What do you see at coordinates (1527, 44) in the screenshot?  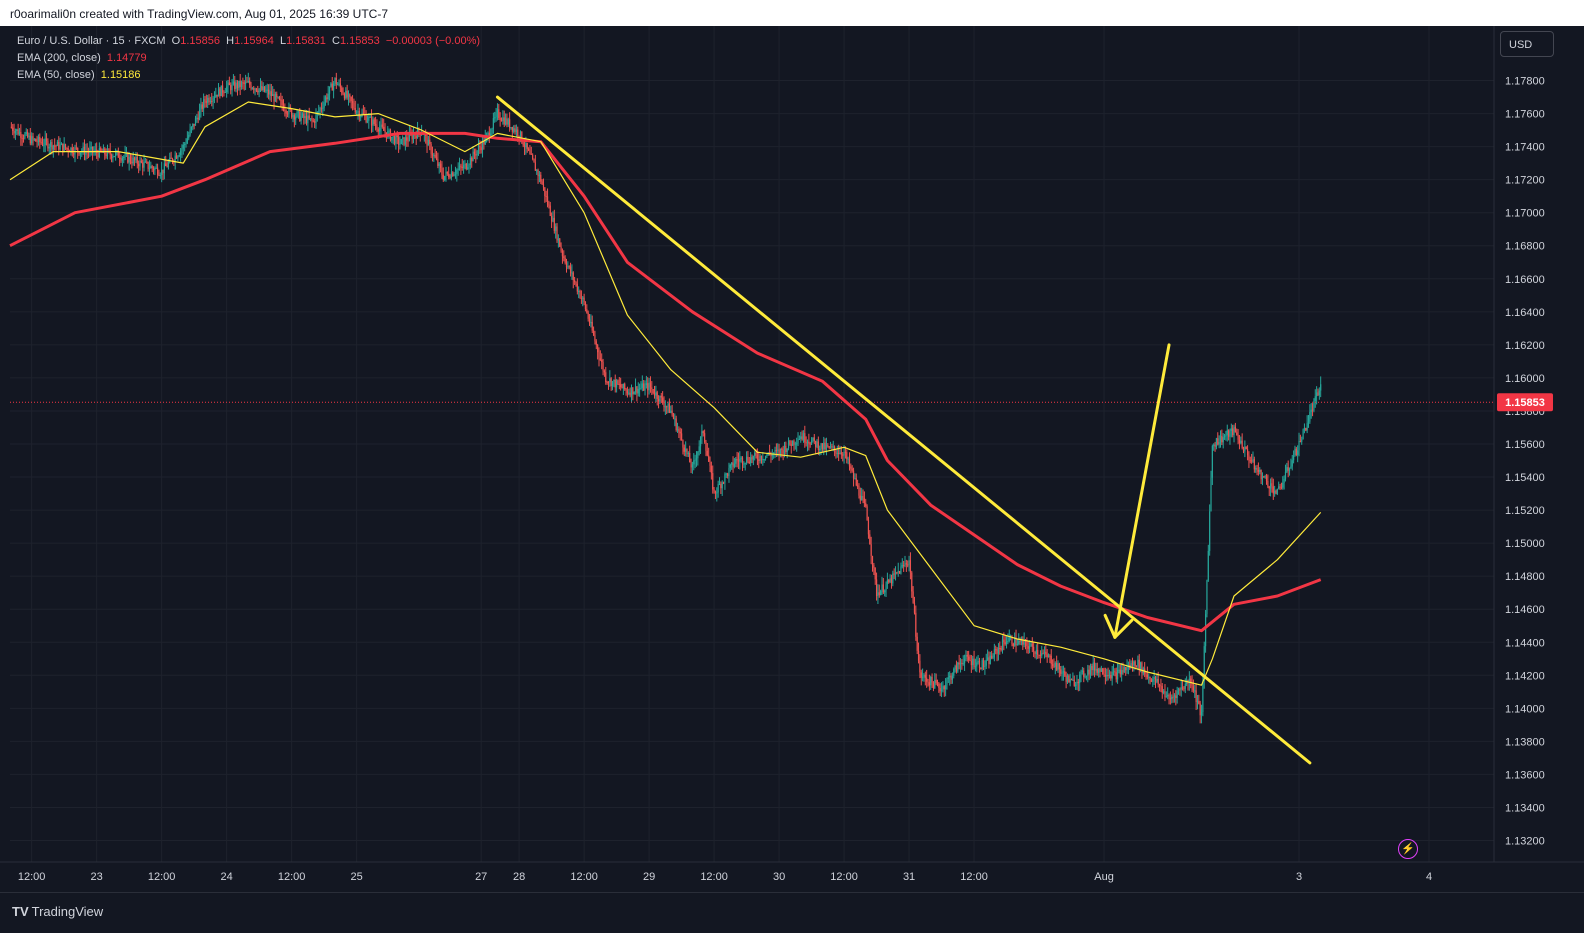 I see `currency-button: USD` at bounding box center [1527, 44].